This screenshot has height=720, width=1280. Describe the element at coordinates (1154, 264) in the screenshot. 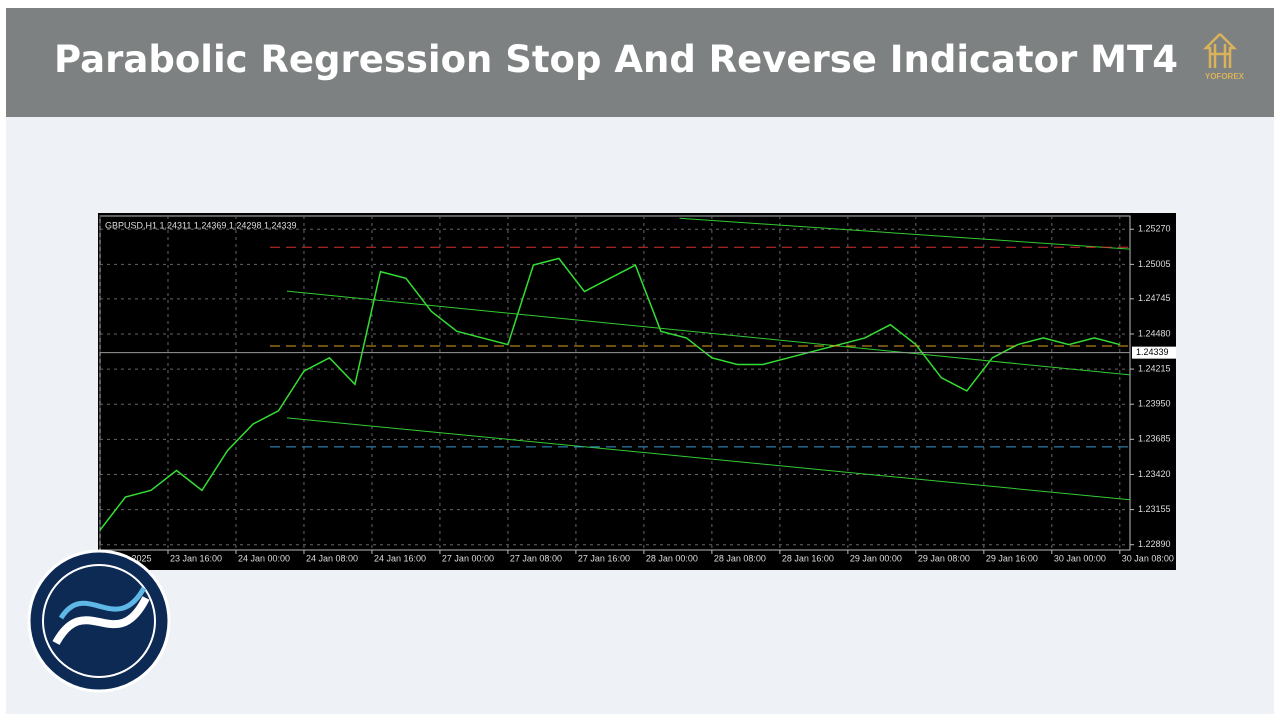

I see `y-tick-label: 1.25005` at that location.